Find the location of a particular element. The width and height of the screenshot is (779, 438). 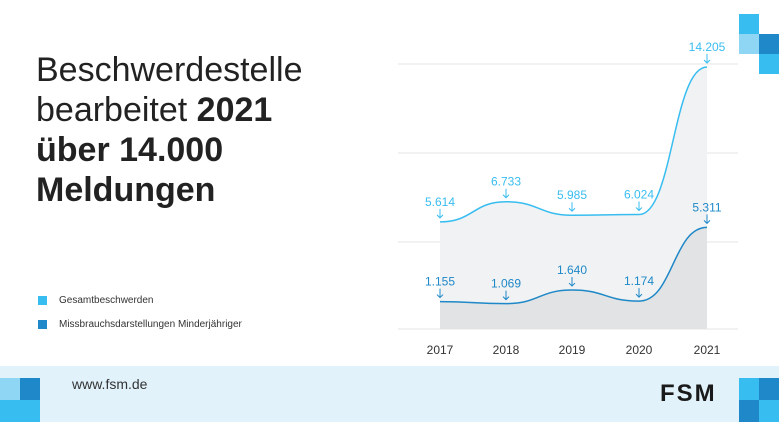

headline-line3: über 14.000 is located at coordinates (130, 150).